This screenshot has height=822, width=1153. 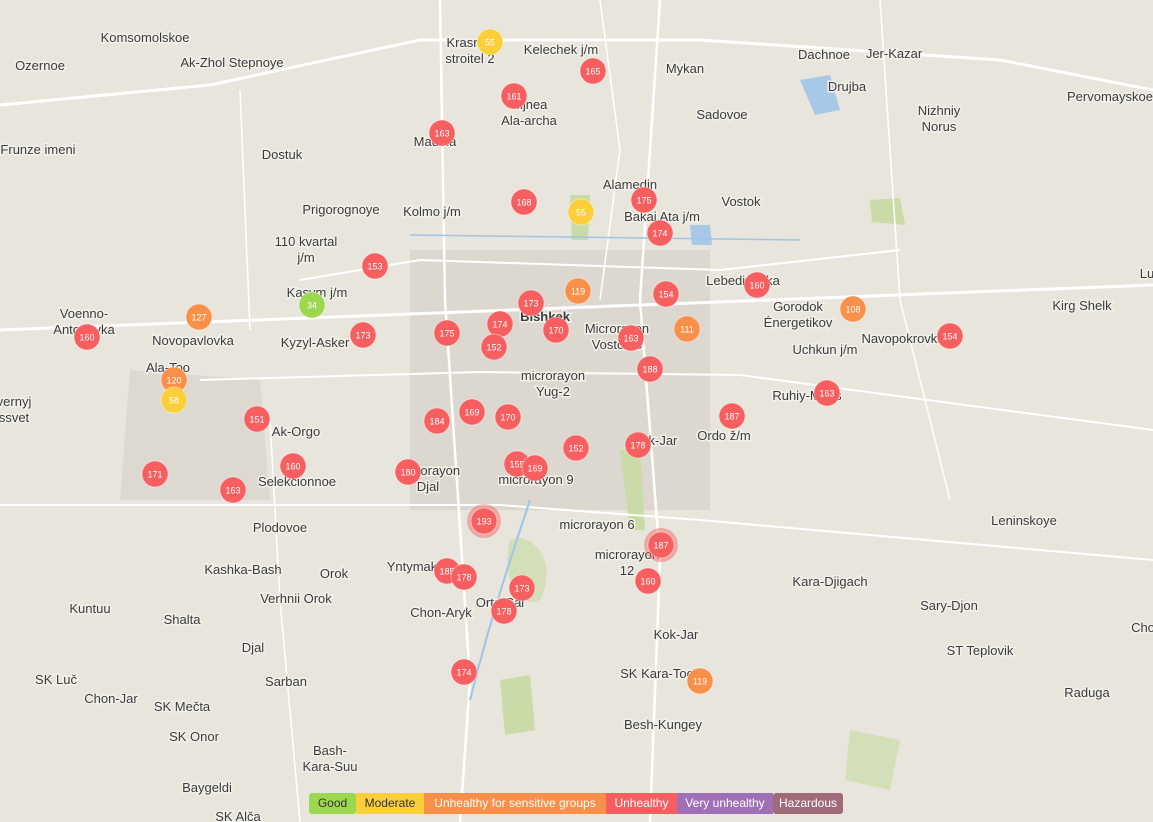 What do you see at coordinates (183, 619) in the screenshot?
I see `place-label: Shalta` at bounding box center [183, 619].